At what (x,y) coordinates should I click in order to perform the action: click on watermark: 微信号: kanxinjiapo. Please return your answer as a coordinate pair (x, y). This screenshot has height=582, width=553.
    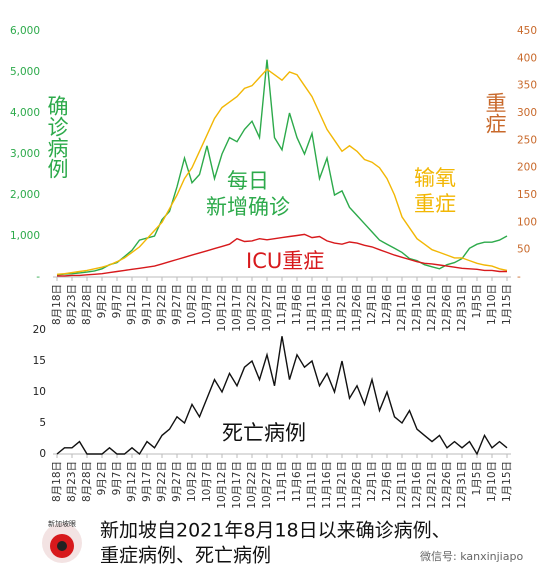
    Looking at the image, I should click on (471, 556).